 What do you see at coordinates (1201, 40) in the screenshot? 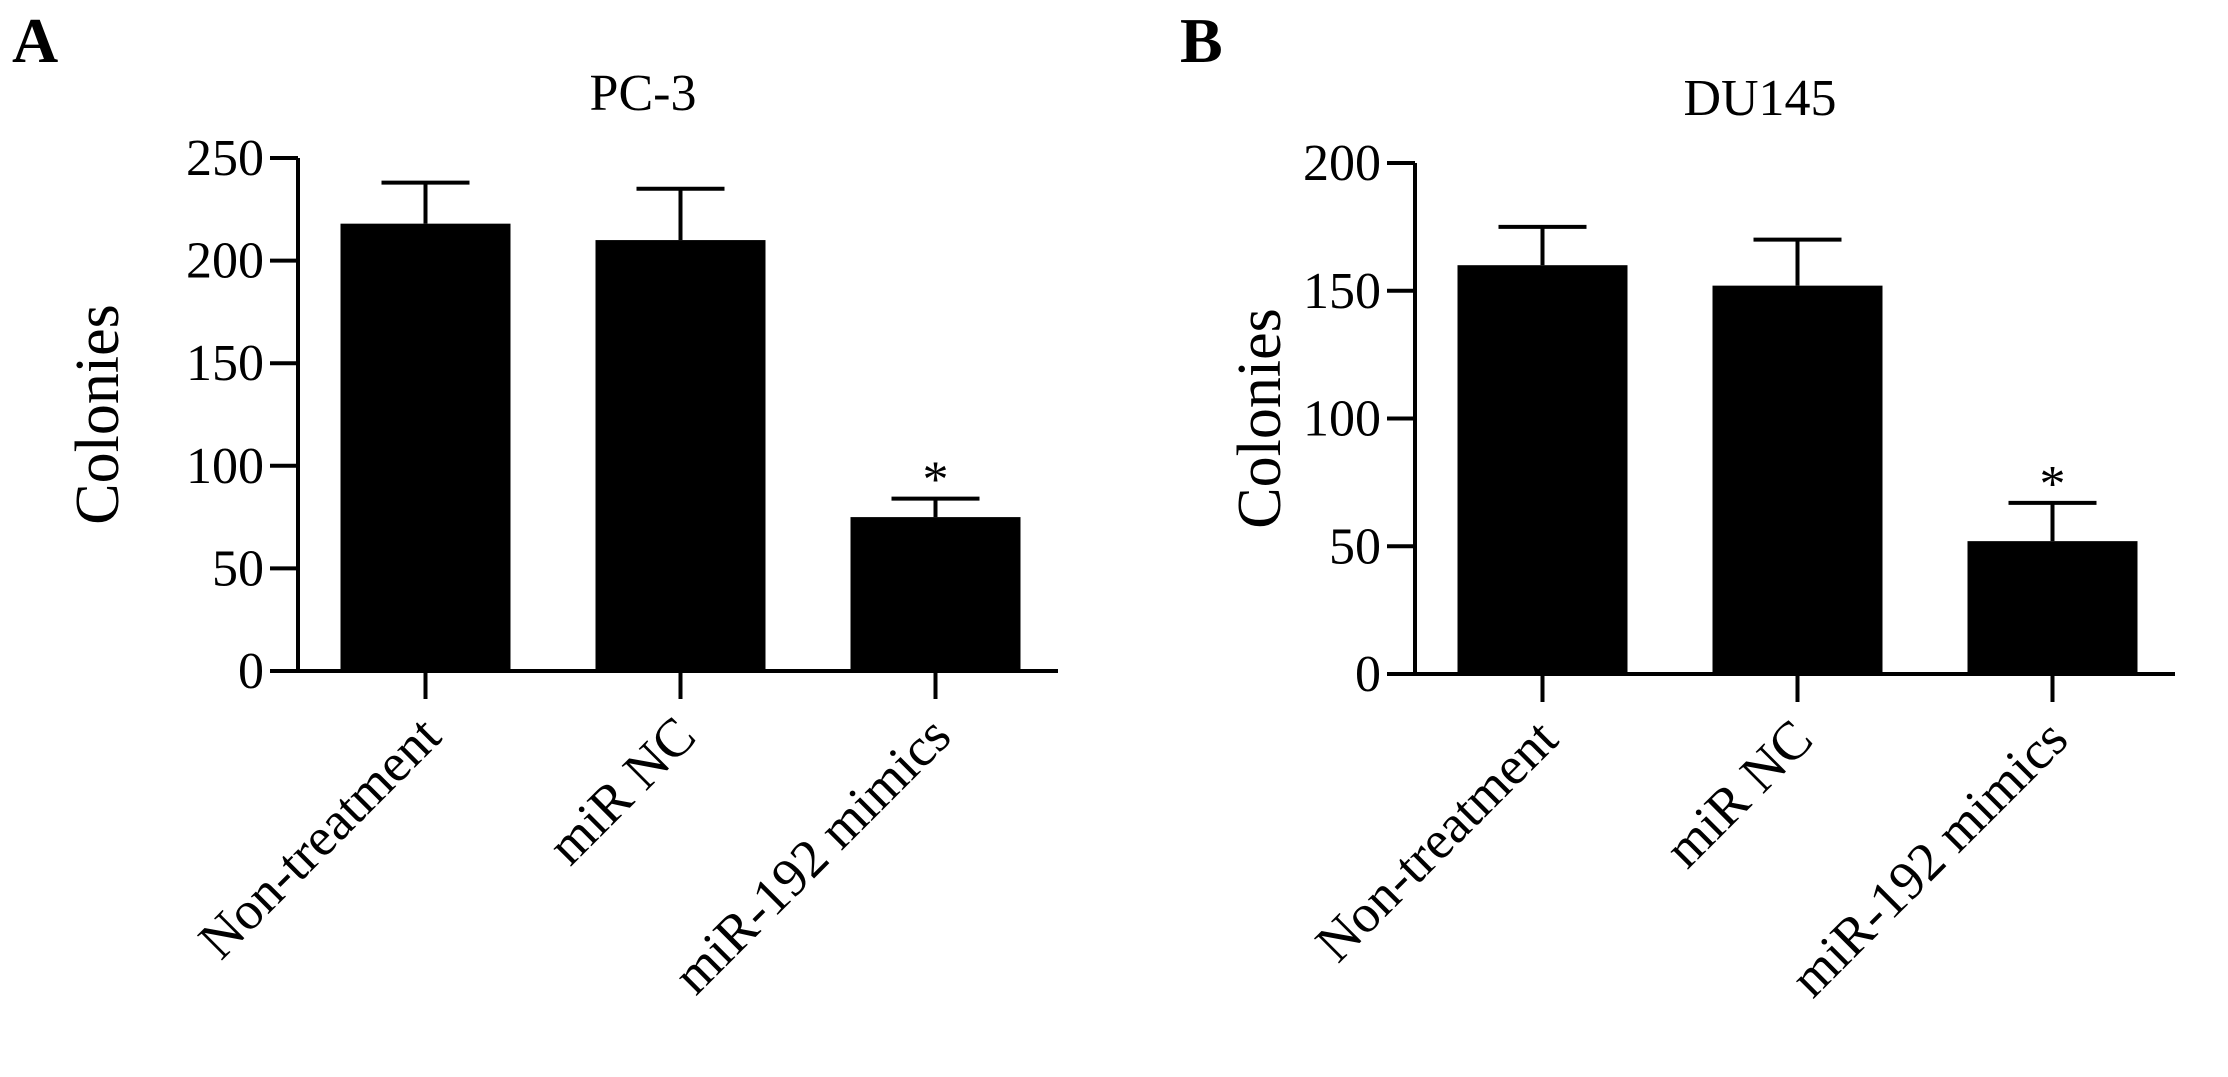
I see `panel-letter-b: B` at bounding box center [1201, 40].